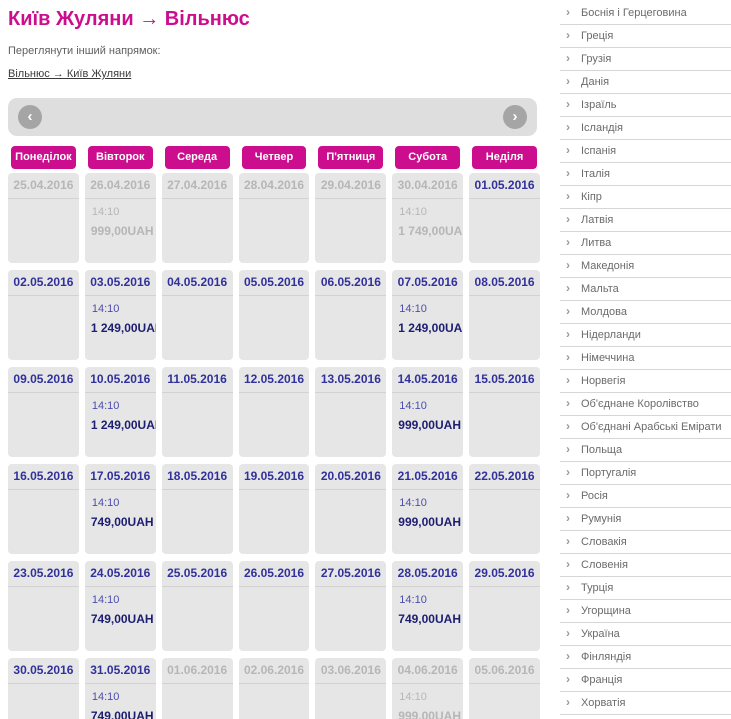 The image size is (731, 719). What do you see at coordinates (120, 476) in the screenshot?
I see `cell-date: 17.05.2016` at bounding box center [120, 476].